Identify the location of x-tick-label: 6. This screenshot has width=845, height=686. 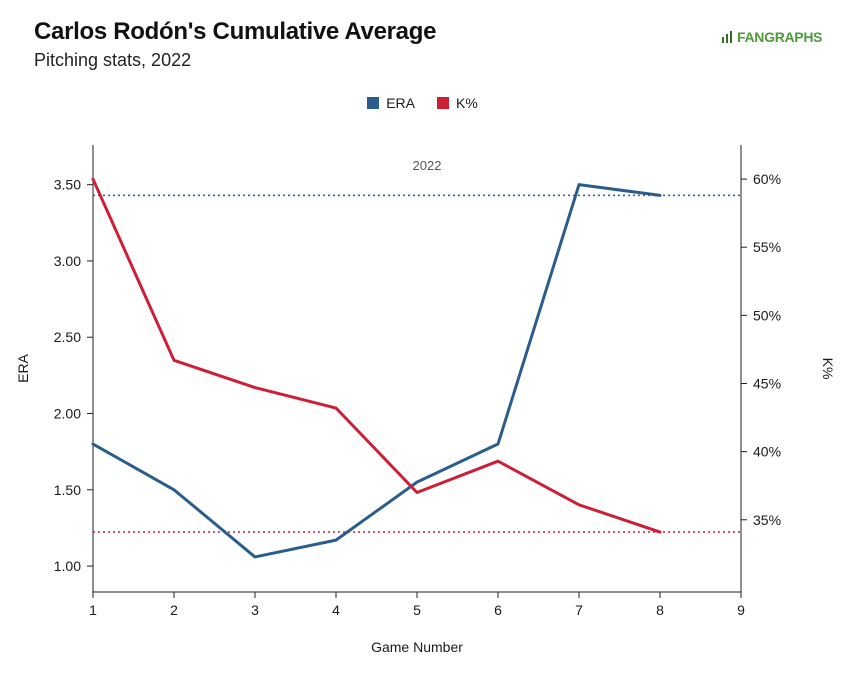
(498, 610).